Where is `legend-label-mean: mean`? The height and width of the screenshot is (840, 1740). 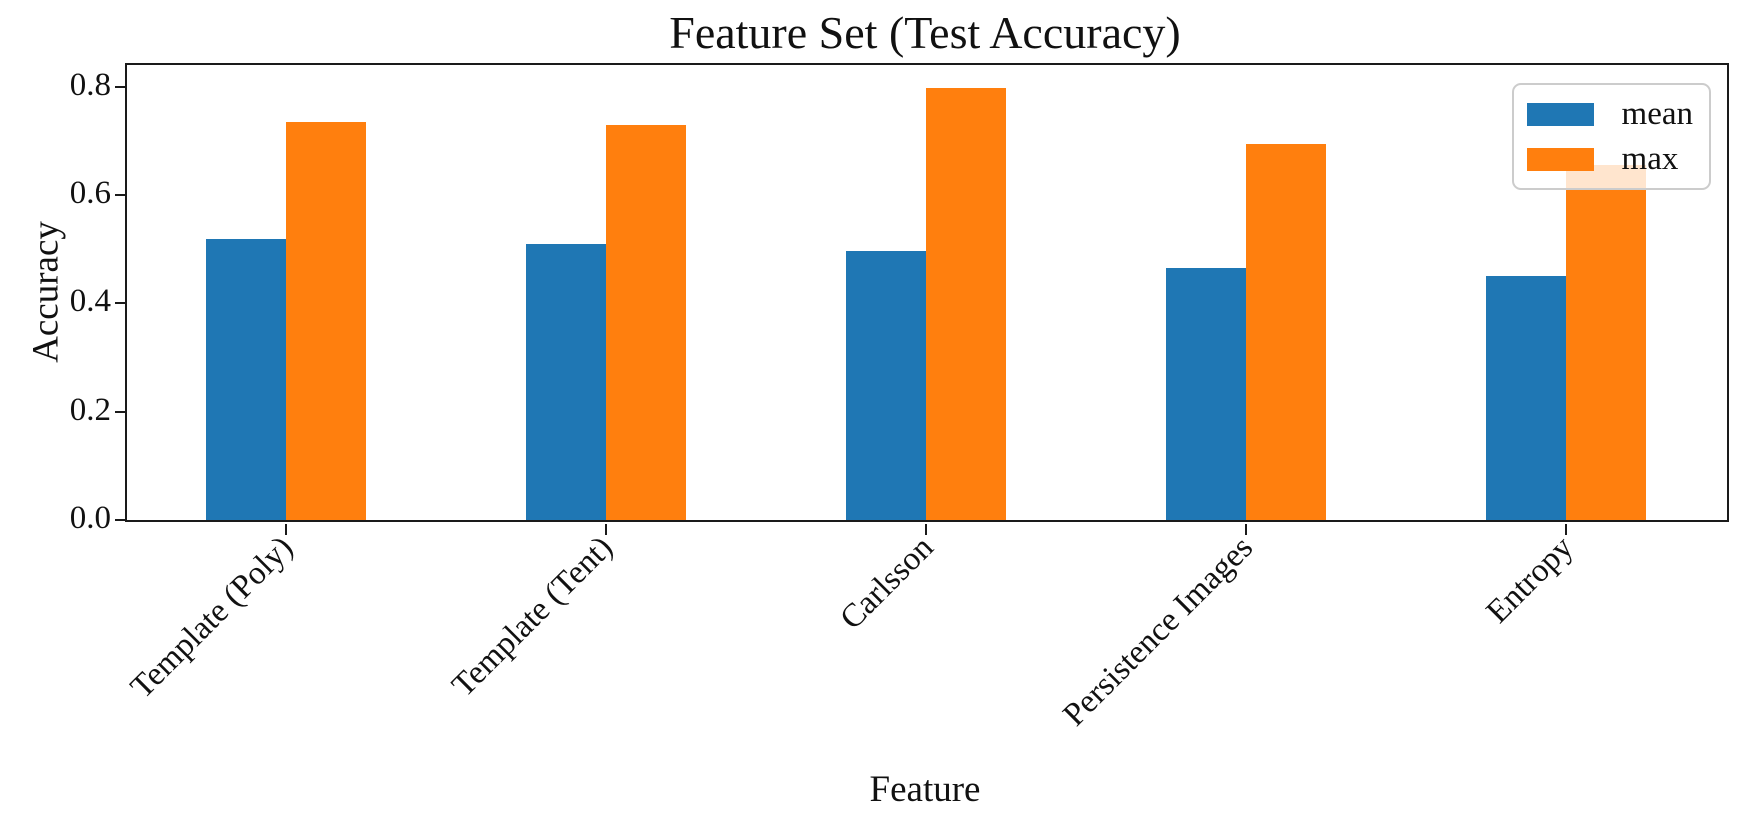 legend-label-mean: mean is located at coordinates (1657, 114).